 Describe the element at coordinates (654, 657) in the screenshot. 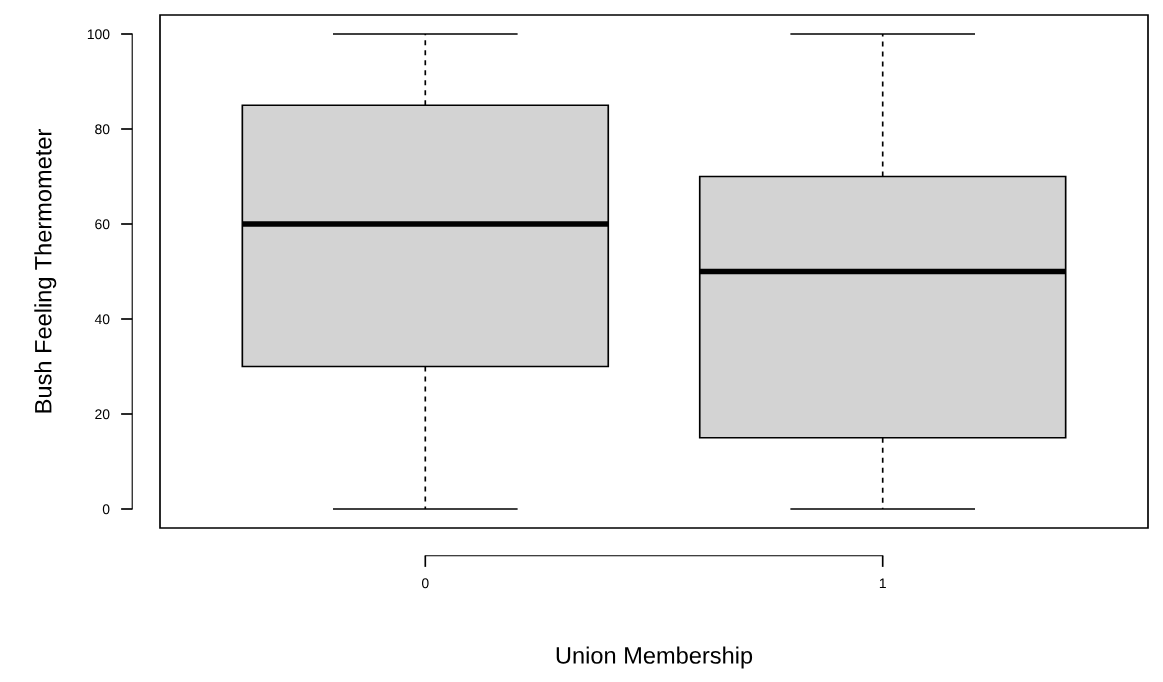

I see `x-axis-title: Union Membership` at that location.